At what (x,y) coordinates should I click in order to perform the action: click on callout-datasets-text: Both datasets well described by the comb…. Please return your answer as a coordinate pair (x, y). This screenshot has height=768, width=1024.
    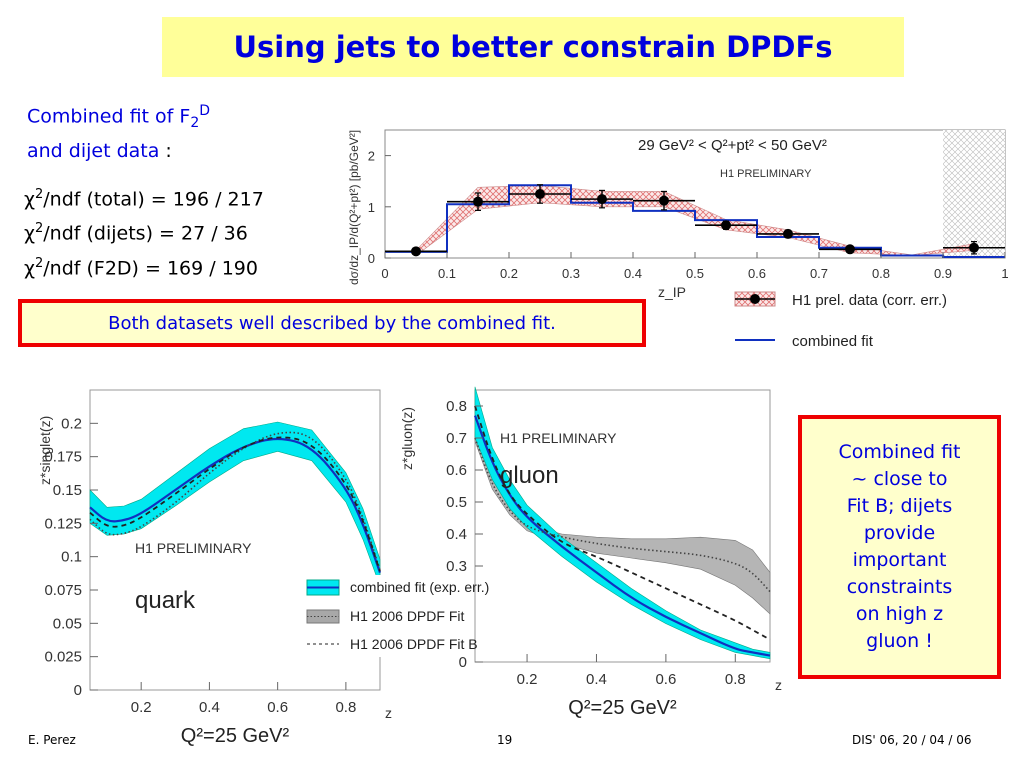
    Looking at the image, I should click on (332, 323).